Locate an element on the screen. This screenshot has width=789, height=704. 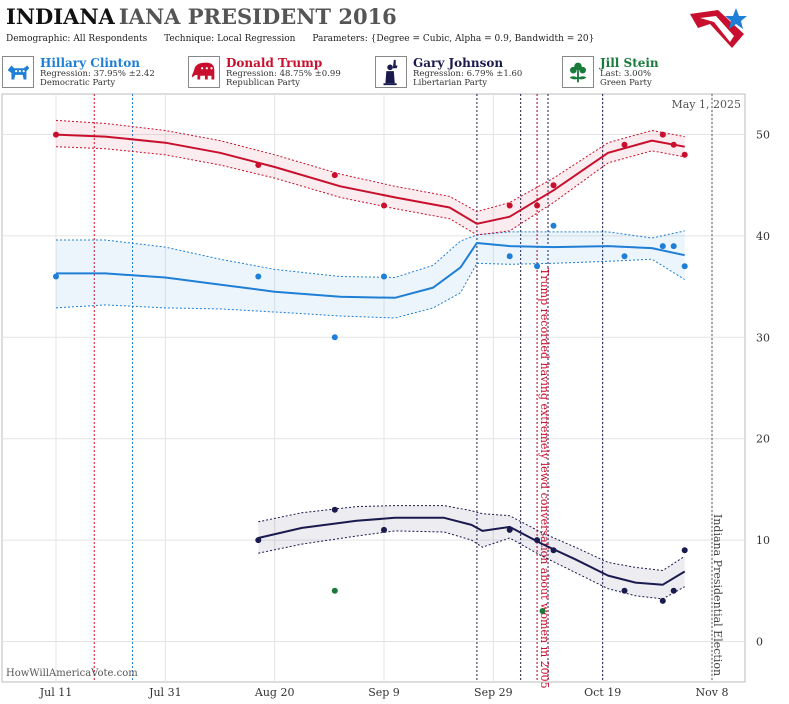
flag-logo-icon is located at coordinates (718, 28).